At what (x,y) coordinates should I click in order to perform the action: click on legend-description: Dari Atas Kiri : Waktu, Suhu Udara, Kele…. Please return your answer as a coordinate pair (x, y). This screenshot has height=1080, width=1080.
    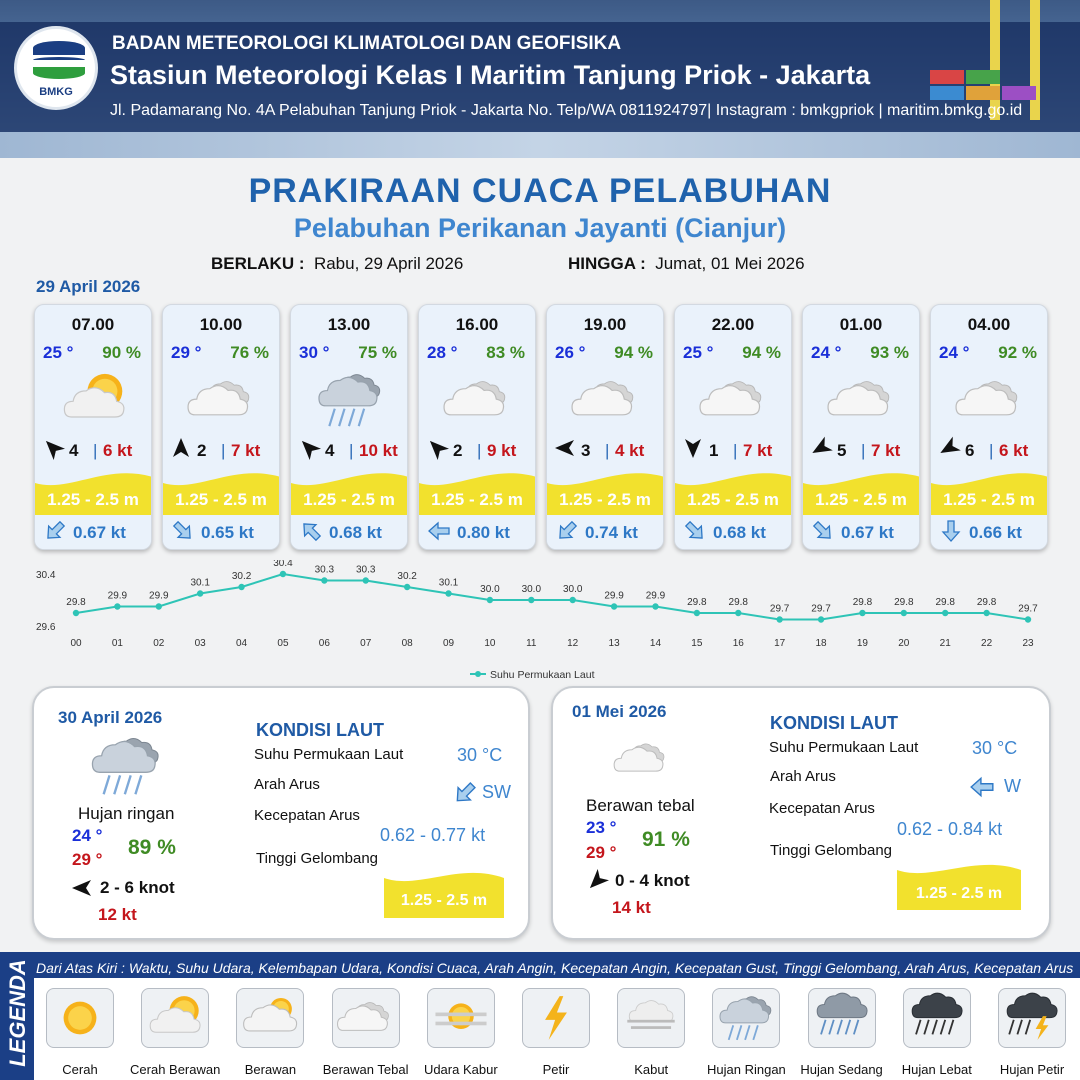
    Looking at the image, I should click on (555, 968).